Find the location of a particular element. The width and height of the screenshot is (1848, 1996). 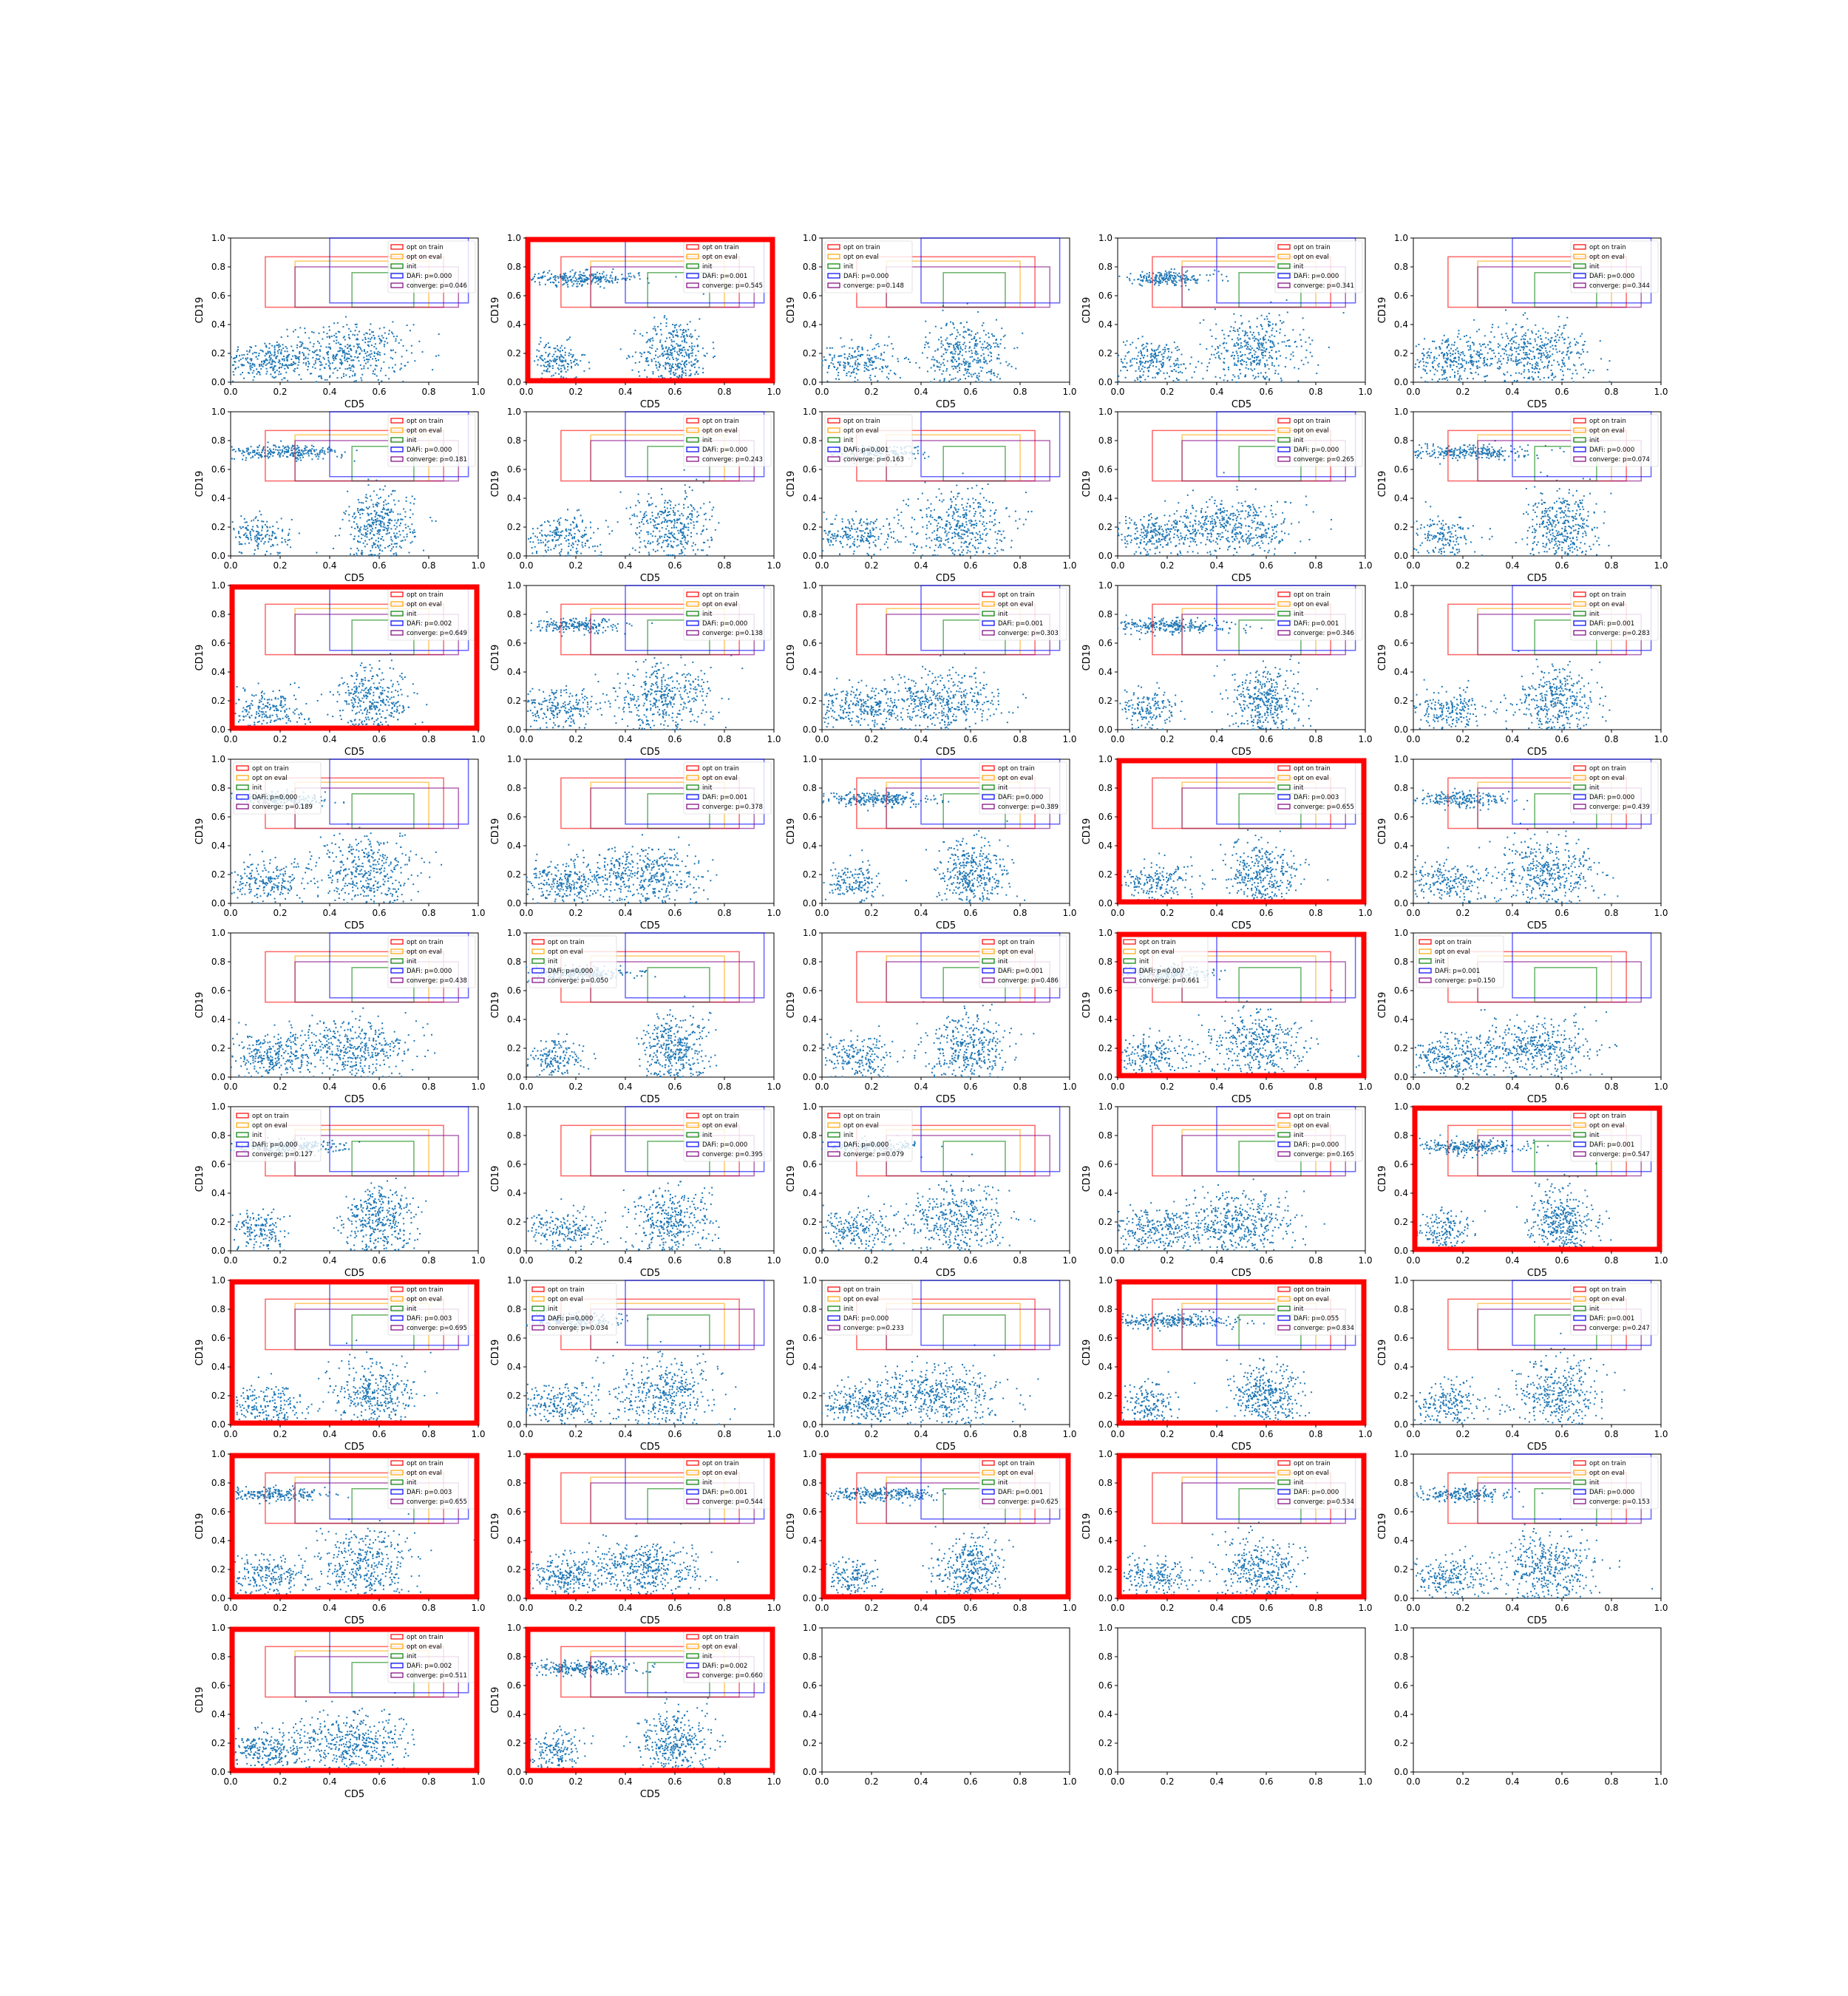

legend-swatch is located at coordinates (397, 449).